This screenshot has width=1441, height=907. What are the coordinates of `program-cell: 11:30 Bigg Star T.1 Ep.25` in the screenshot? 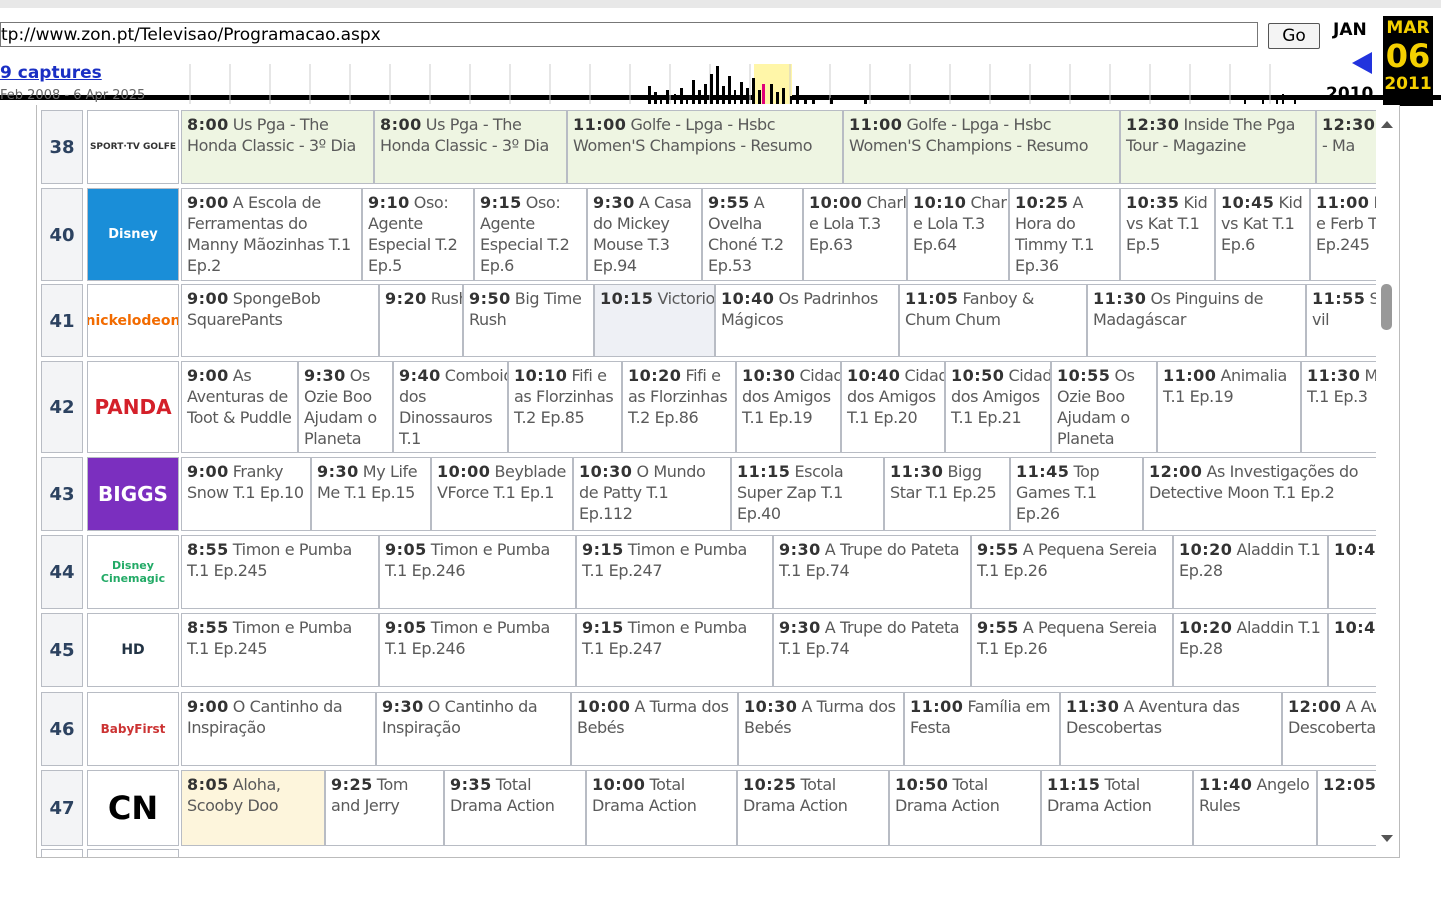 It's located at (947, 494).